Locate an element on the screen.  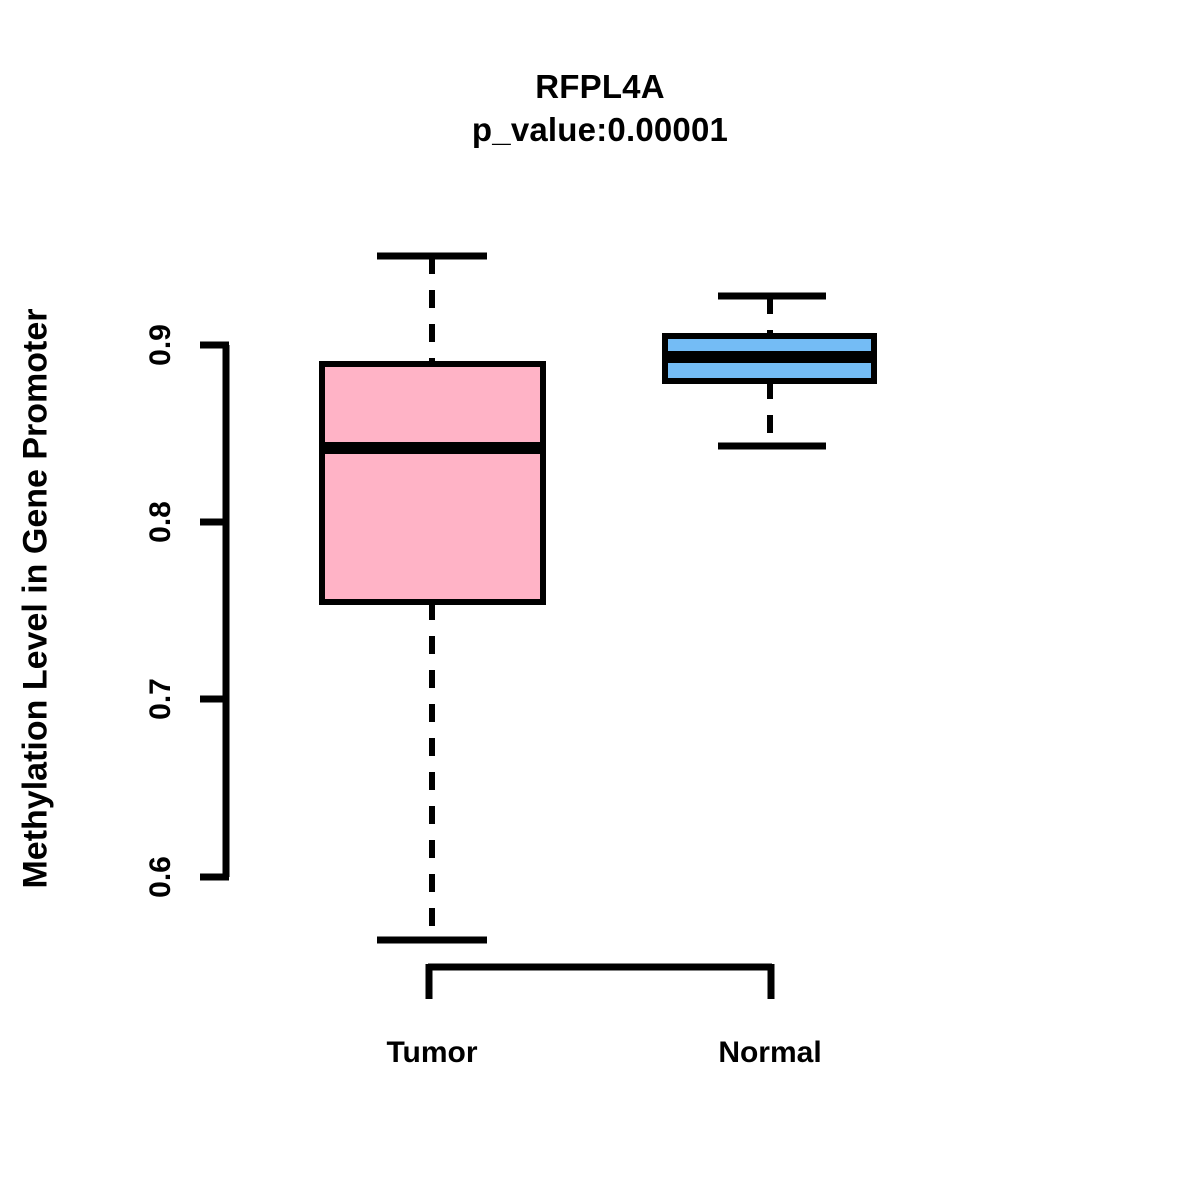
x-tick-label-normal: Normal is located at coordinates (770, 1052).